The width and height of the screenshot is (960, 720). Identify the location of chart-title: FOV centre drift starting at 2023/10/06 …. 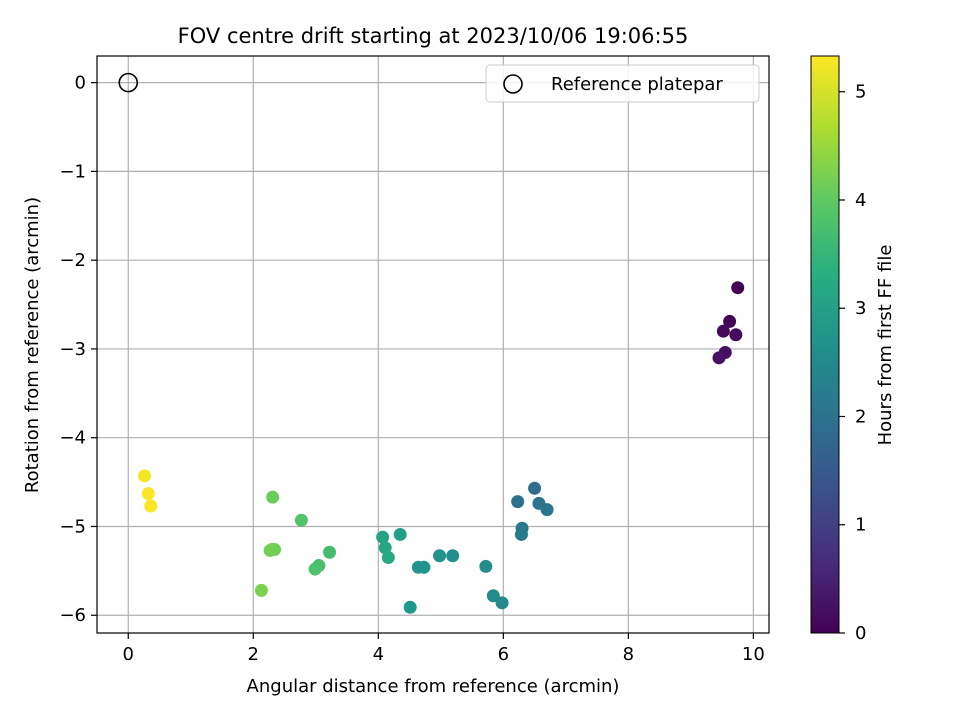
(433, 36).